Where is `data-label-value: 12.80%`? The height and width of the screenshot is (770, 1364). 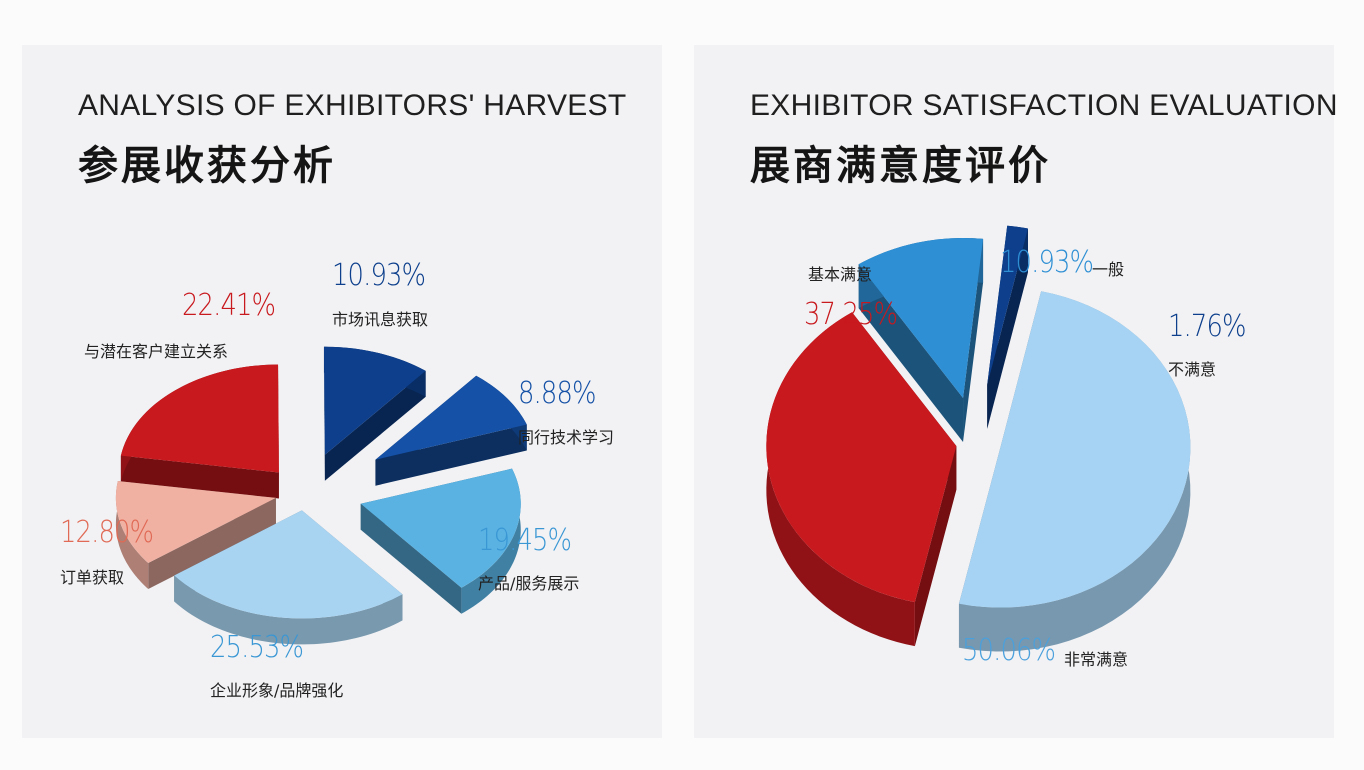
data-label-value: 12.80% is located at coordinates (107, 532).